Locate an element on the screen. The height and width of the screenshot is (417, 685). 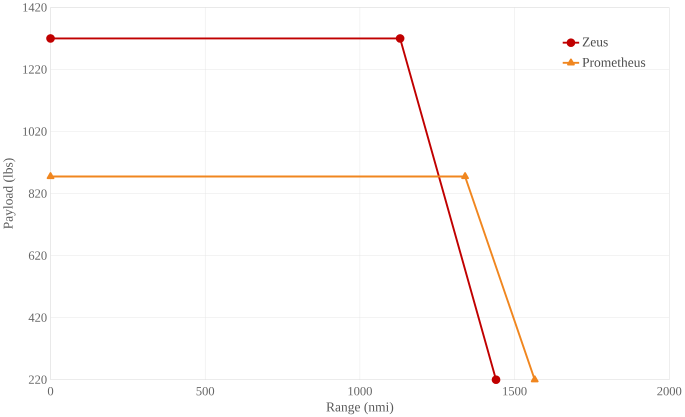
legend-label: Prometheus is located at coordinates (614, 62).